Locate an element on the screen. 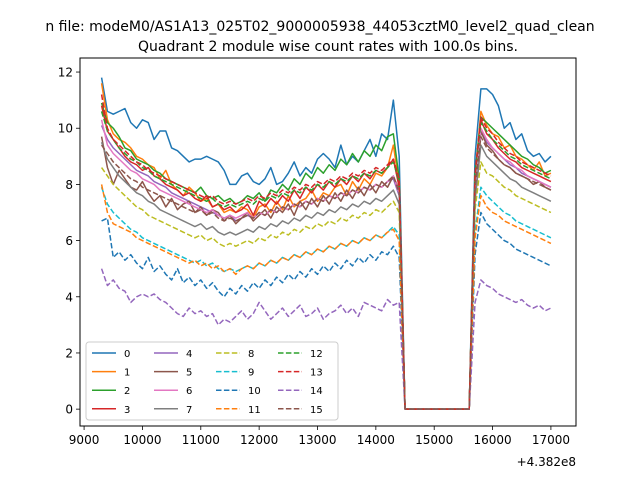  legend-label-2: 2 is located at coordinates (127, 391).